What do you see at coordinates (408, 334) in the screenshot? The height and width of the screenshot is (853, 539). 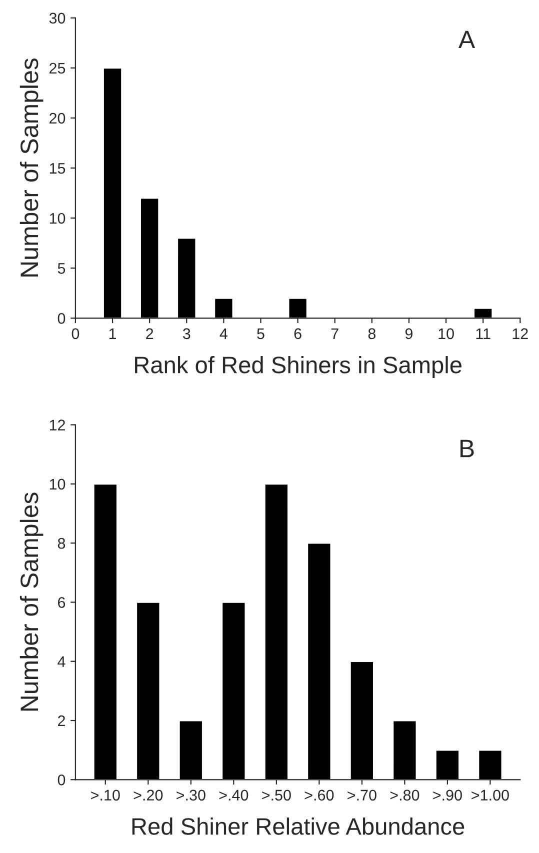 I see `x-tick-label: 9` at bounding box center [408, 334].